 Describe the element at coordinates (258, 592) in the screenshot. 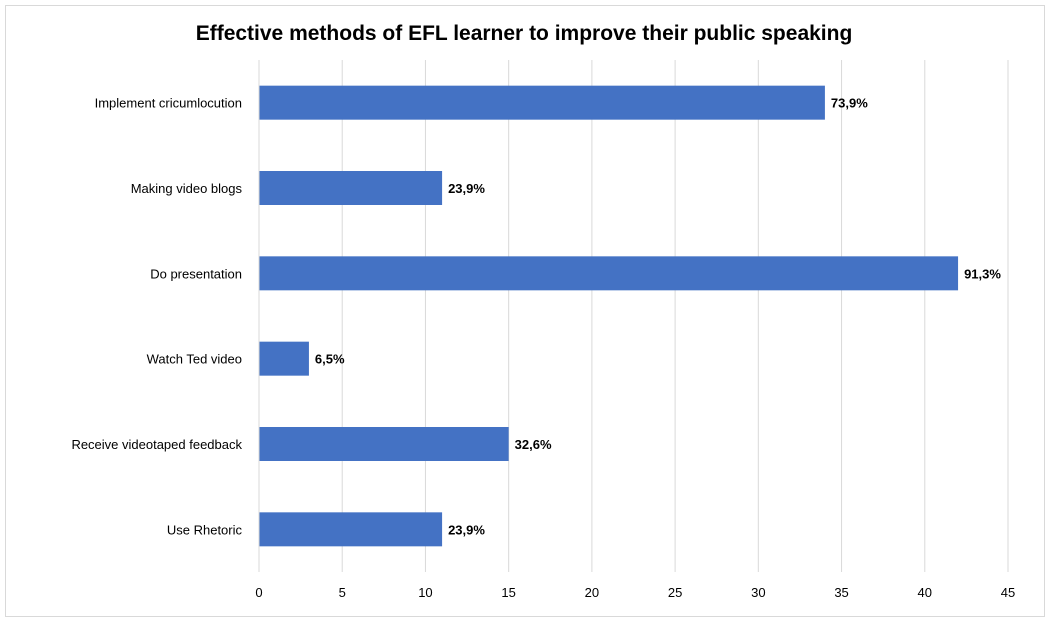

I see `x-tick-label: 0` at that location.